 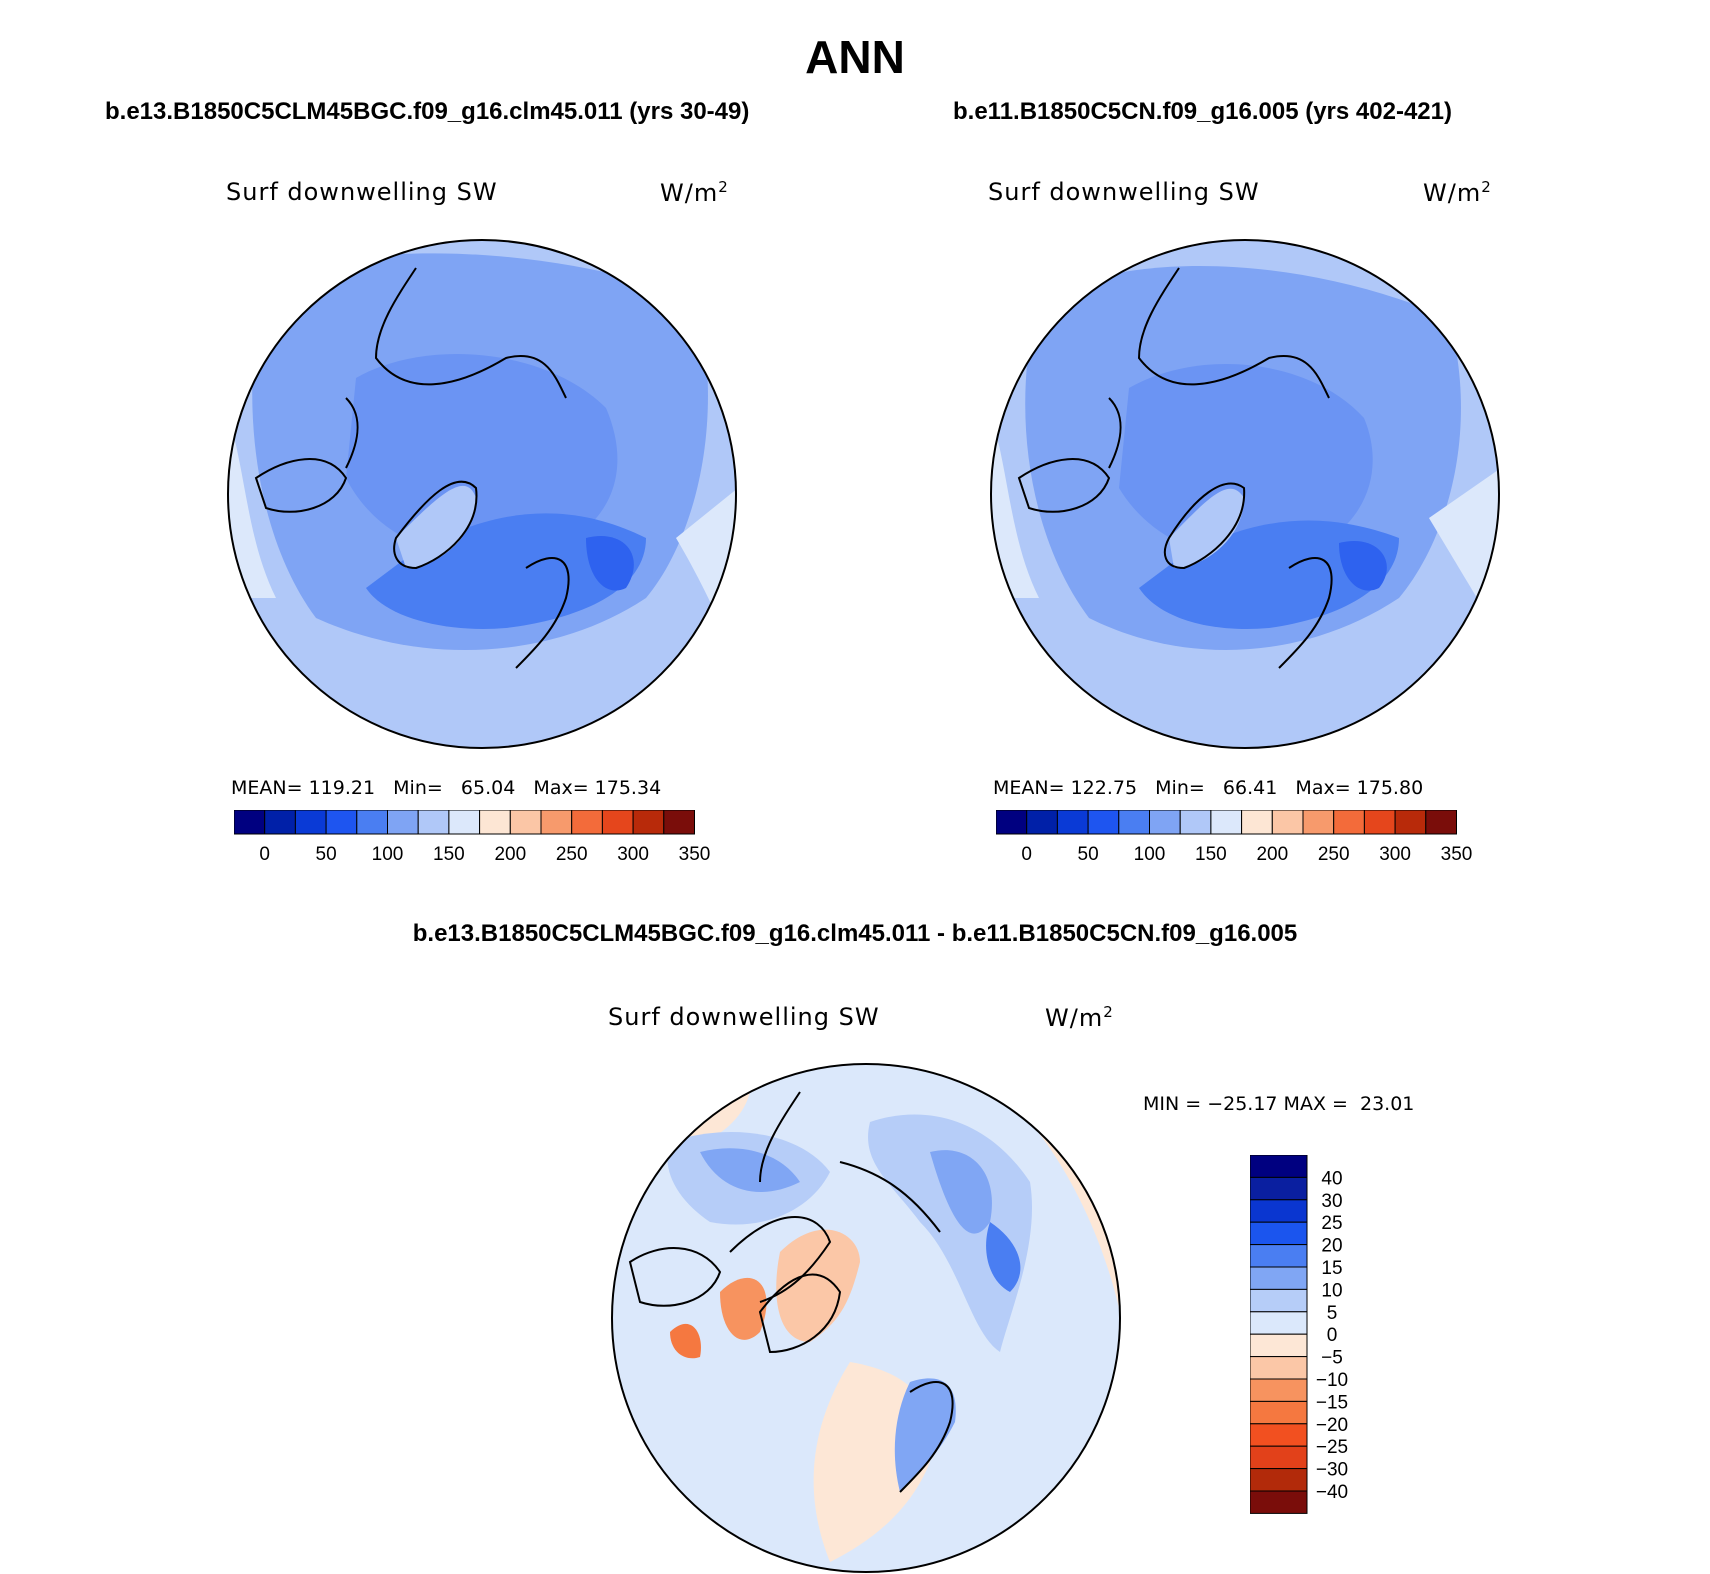 What do you see at coordinates (1331, 1223) in the screenshot?
I see `diff-colorbar-label: 25` at bounding box center [1331, 1223].